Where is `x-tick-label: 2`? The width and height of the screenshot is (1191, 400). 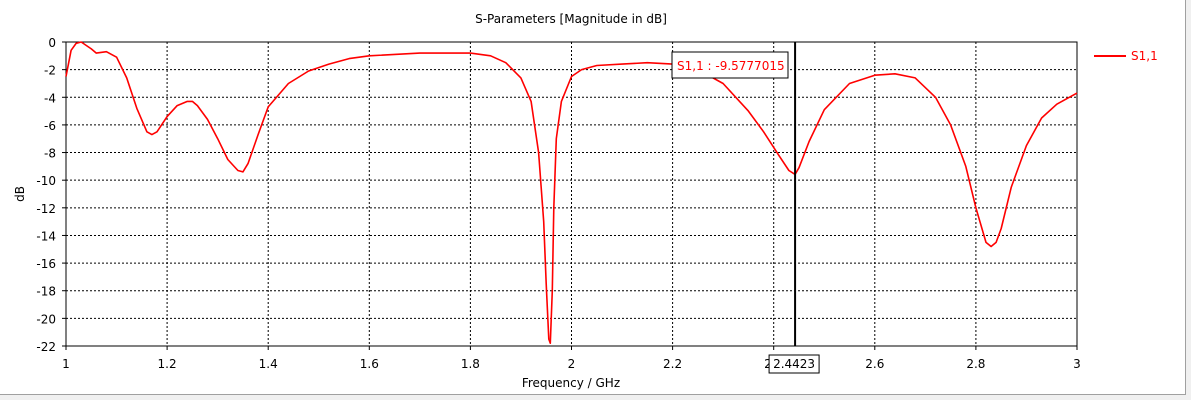
x-tick-label: 2 is located at coordinates (572, 364).